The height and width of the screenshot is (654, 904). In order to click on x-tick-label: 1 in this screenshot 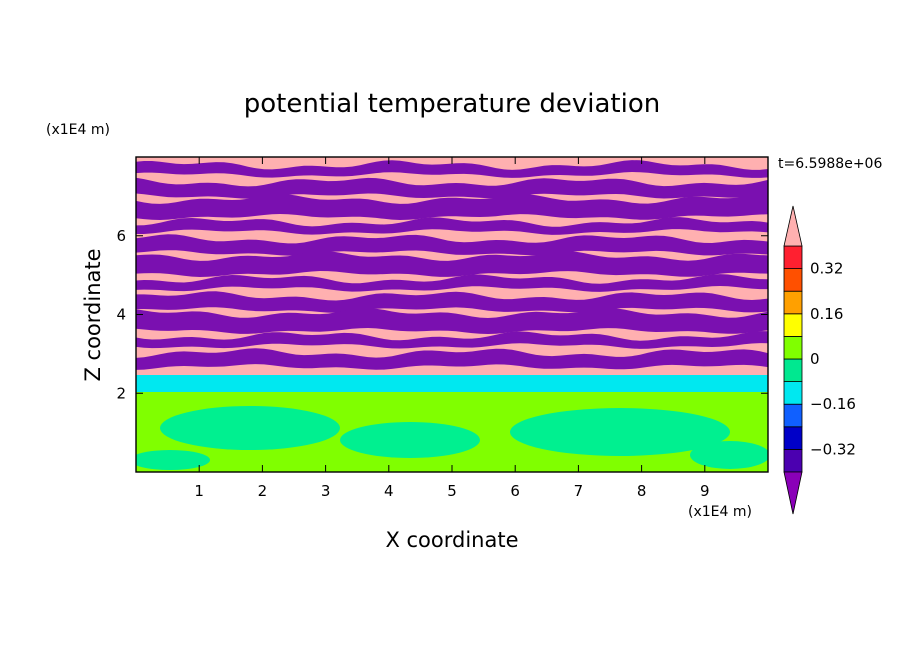, I will do `click(199, 491)`.